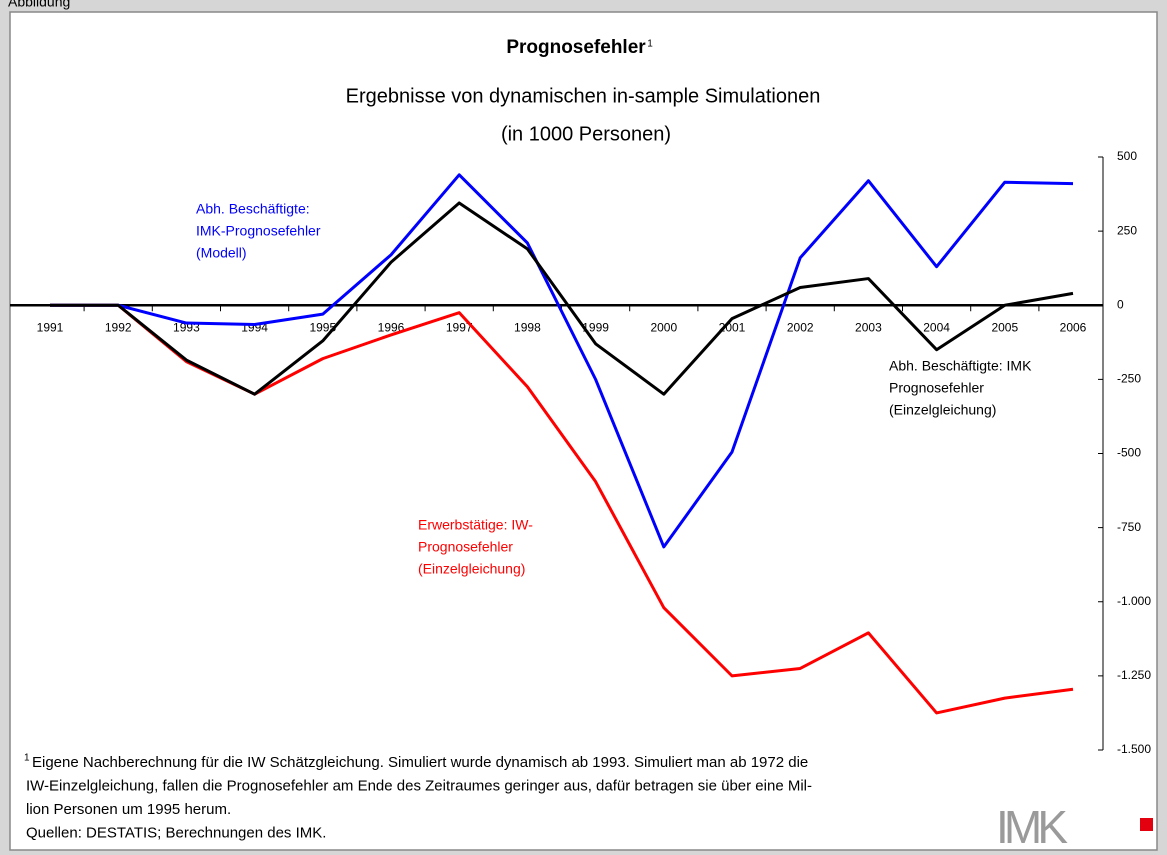 Image resolution: width=1167 pixels, height=855 pixels. Describe the element at coordinates (663, 327) in the screenshot. I see `x-tick-label: 2000` at that location.